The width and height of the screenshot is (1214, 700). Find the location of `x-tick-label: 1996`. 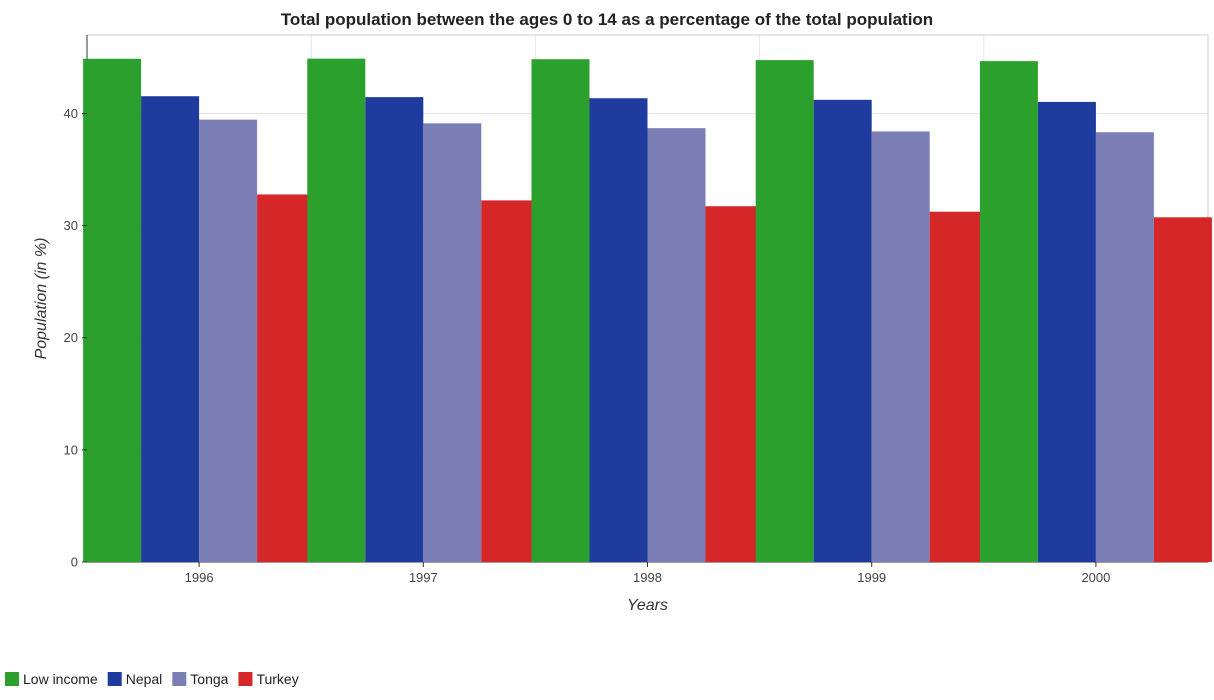

x-tick-label: 1996 is located at coordinates (199, 577).